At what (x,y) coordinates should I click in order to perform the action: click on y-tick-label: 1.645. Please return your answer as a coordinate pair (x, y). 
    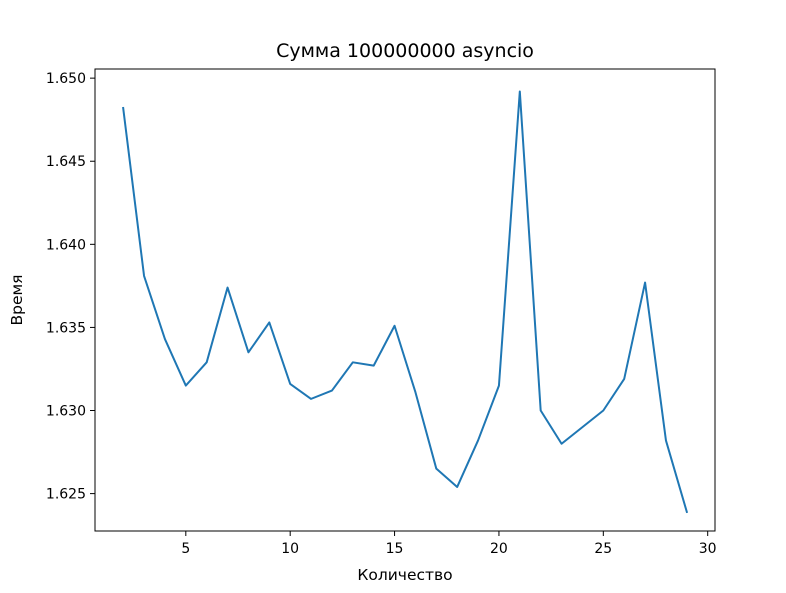
    Looking at the image, I should click on (66, 162).